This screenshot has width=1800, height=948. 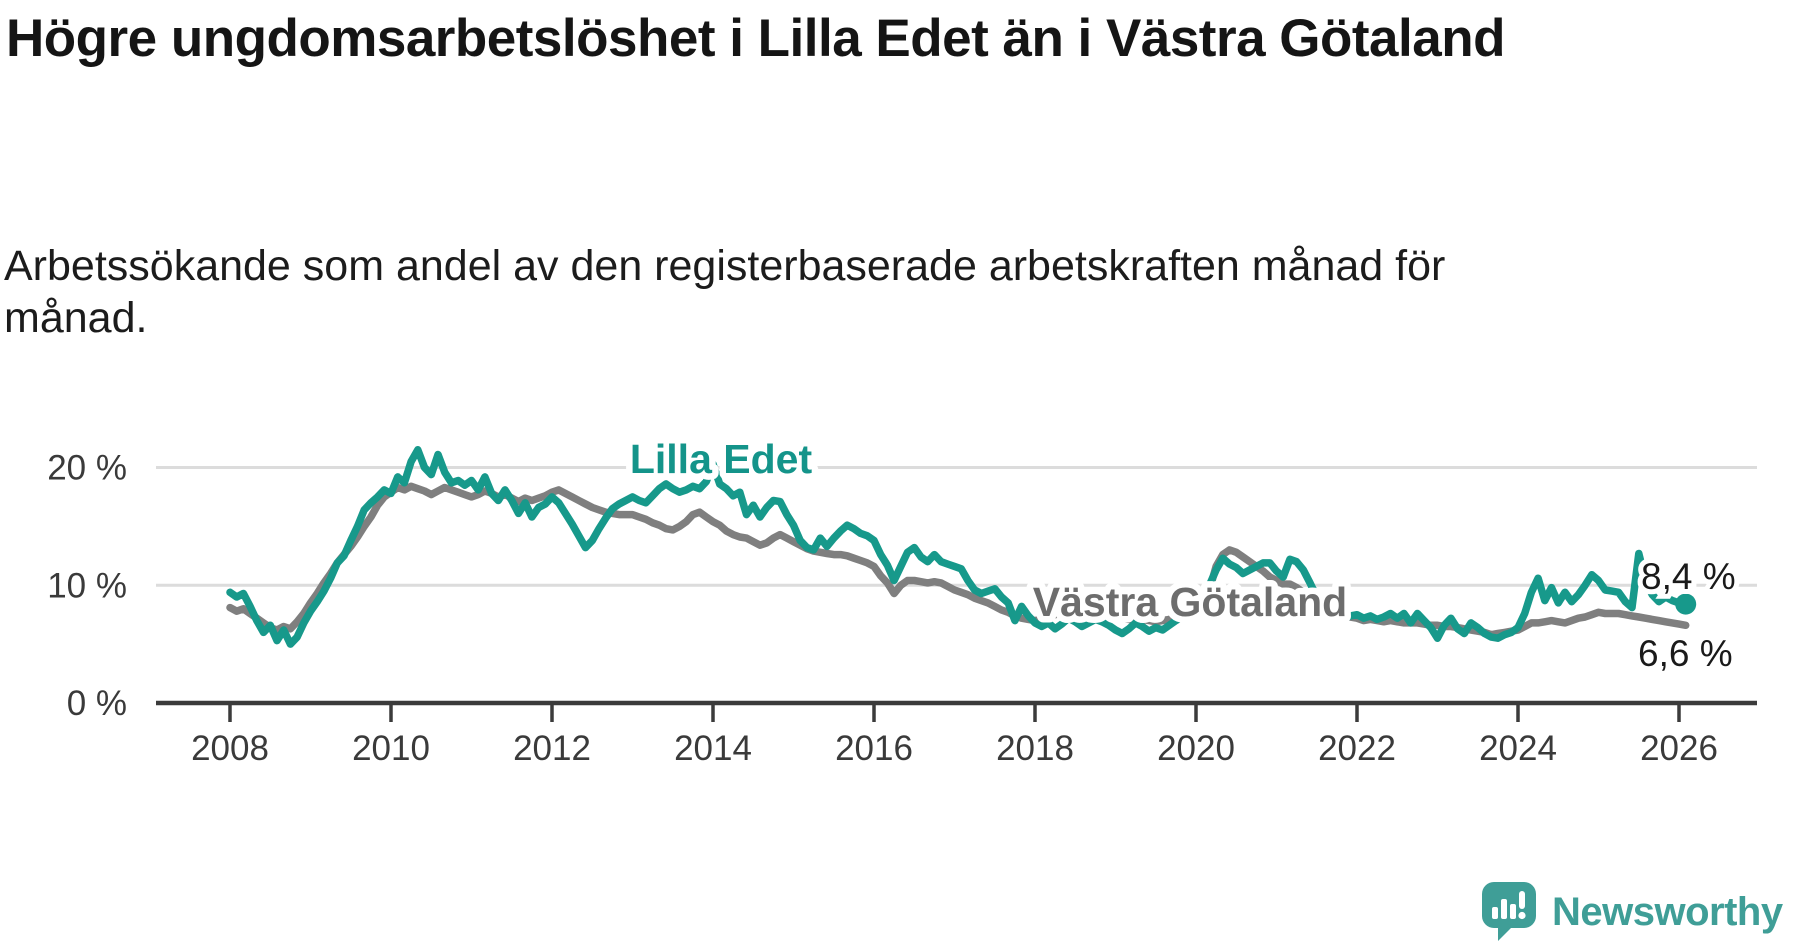 I want to click on x-tick-label-2012: 2012, so click(x=552, y=748).